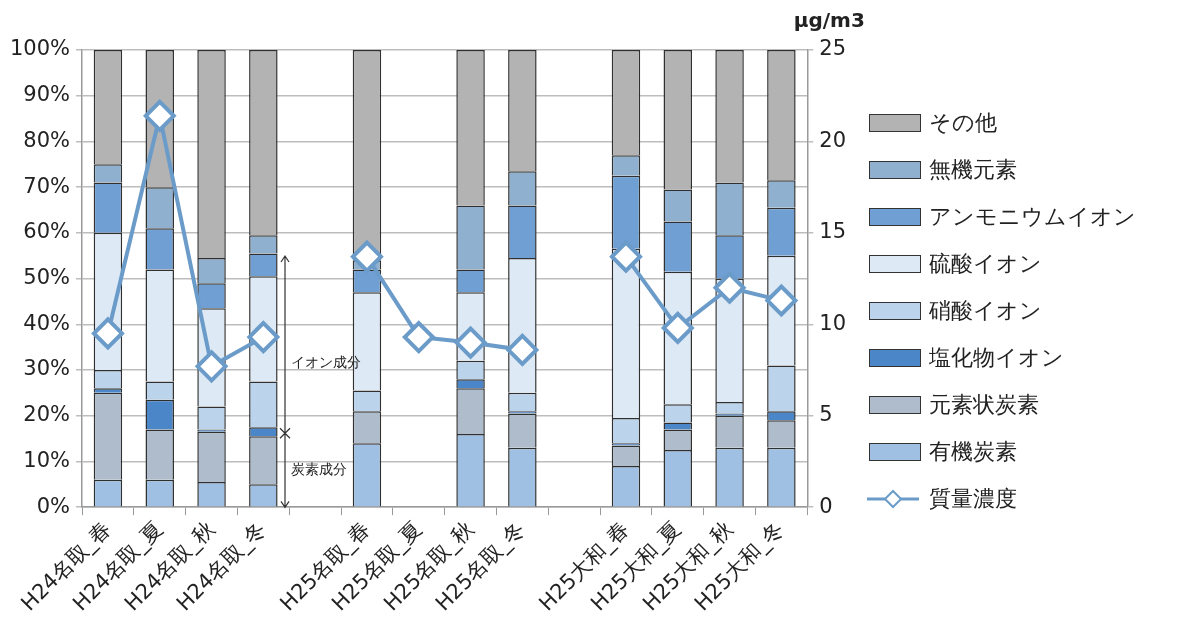 The width and height of the screenshot is (1177, 623). I want to click on legend-label: 元素状炭素, so click(984, 404).